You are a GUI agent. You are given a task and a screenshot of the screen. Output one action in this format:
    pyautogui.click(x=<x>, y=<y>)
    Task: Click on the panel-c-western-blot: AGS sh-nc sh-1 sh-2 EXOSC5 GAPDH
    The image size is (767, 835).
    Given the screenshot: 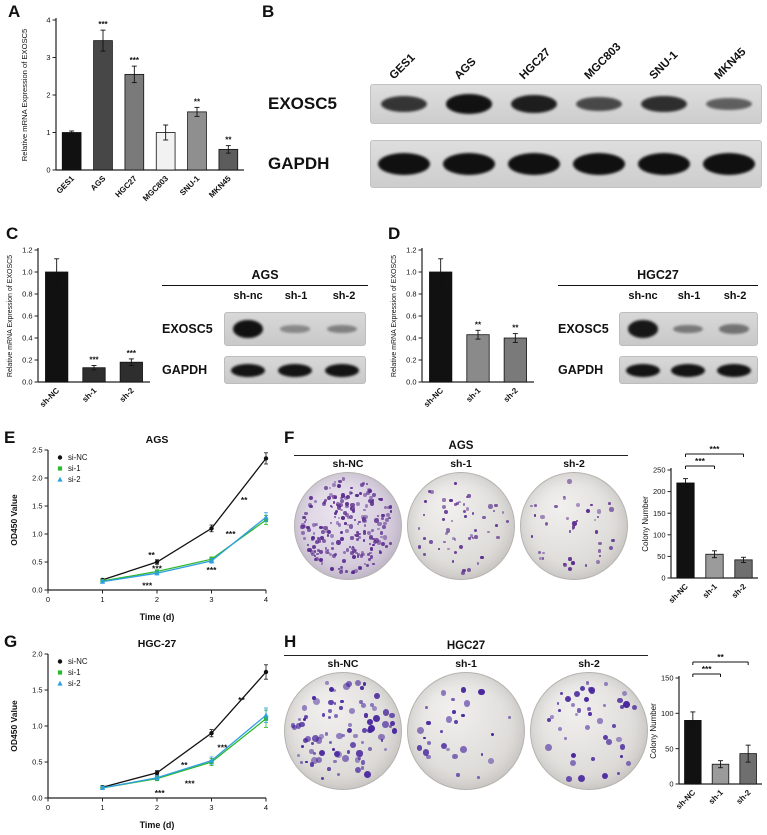 What is the action you would take?
    pyautogui.click(x=265, y=326)
    